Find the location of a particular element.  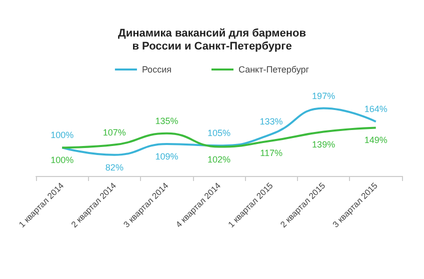

data-label: 82% is located at coordinates (114, 167).